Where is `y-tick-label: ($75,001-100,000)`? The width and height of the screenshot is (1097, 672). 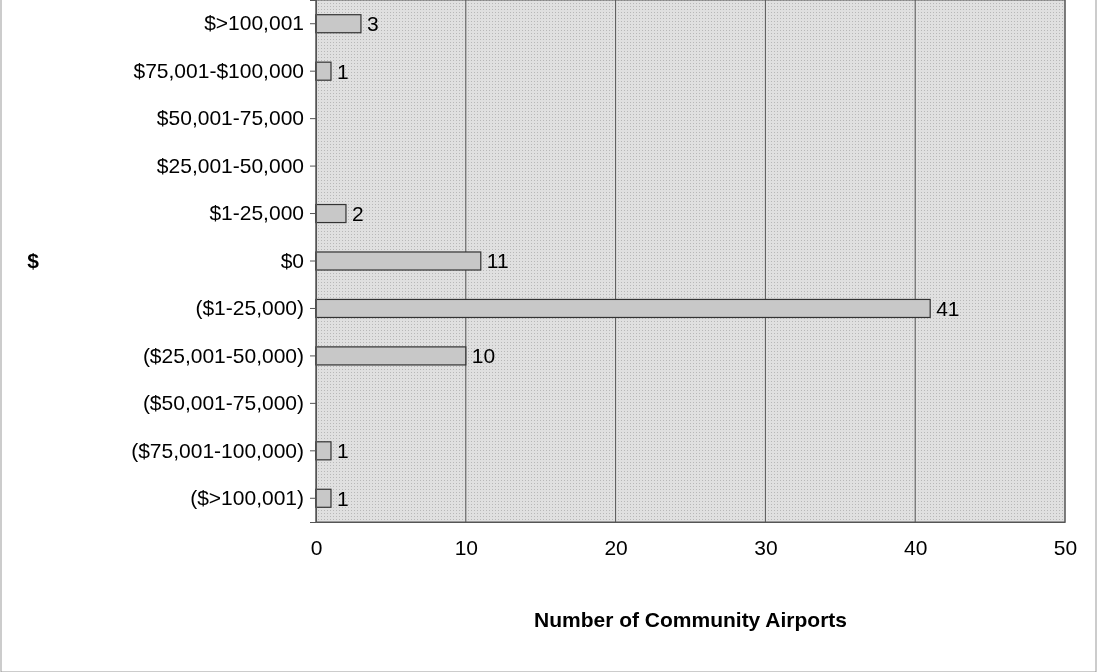 y-tick-label: ($75,001-100,000) is located at coordinates (217, 450).